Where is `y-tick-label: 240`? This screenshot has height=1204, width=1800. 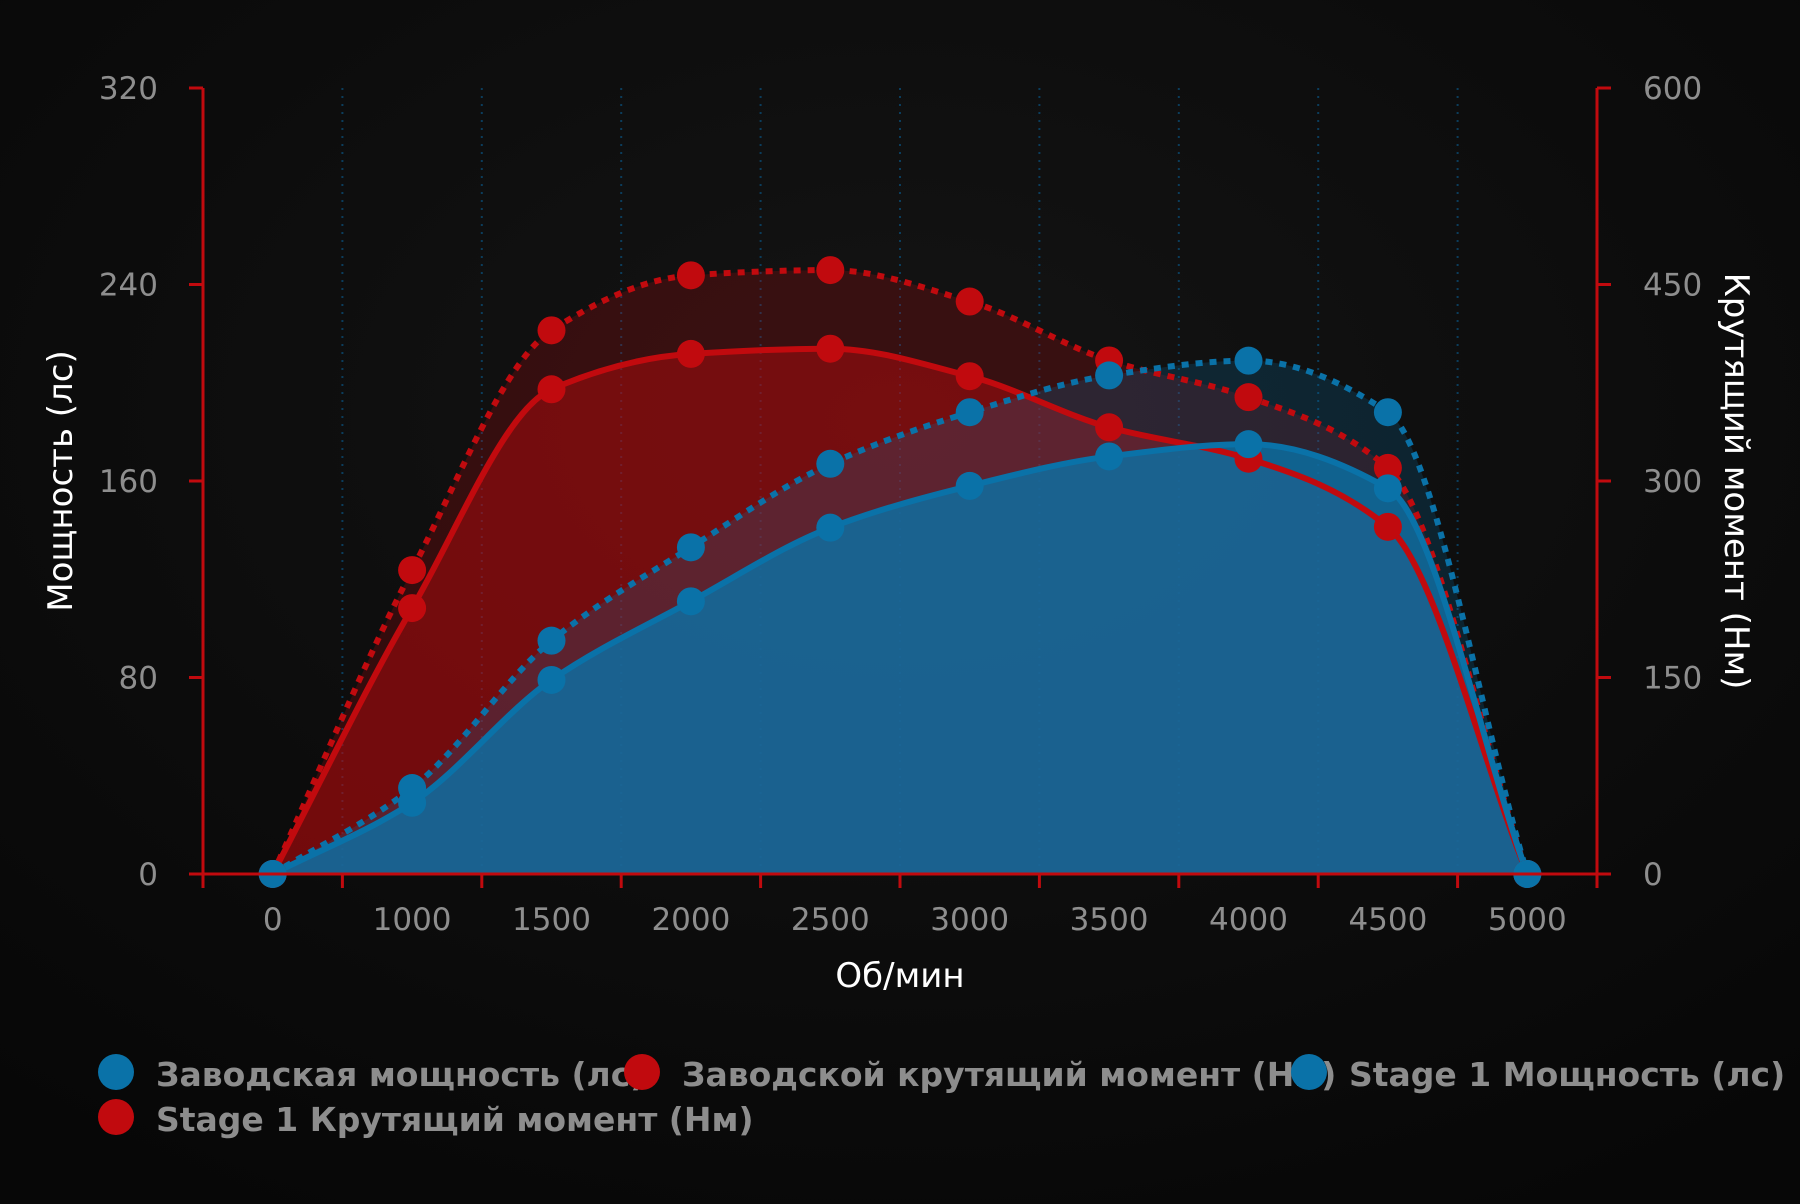 y-tick-label: 240 is located at coordinates (128, 286).